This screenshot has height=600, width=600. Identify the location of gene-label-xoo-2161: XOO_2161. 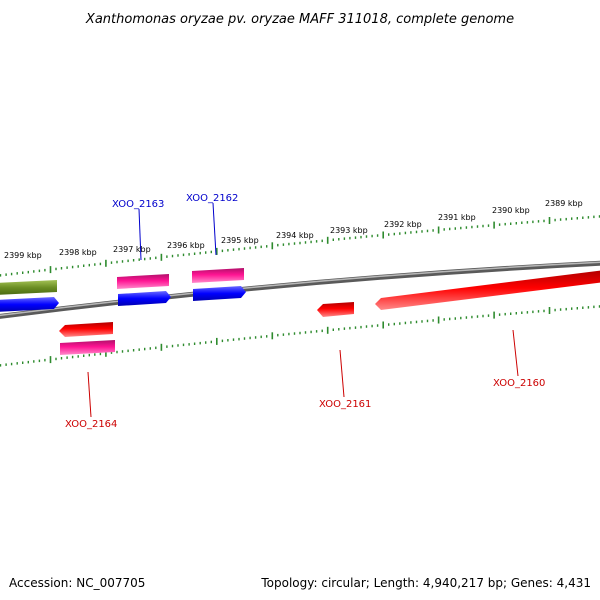
(345, 404).